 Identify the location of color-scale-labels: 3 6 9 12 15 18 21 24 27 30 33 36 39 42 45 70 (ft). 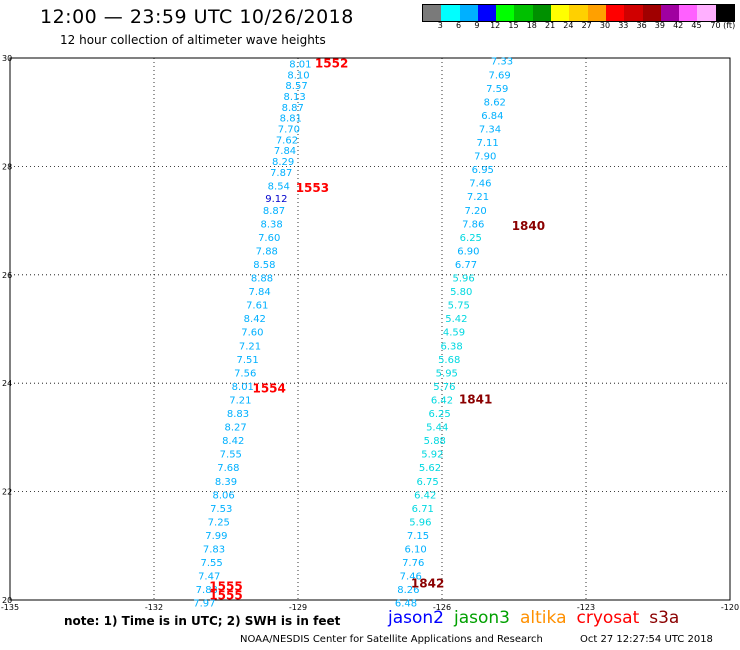
(578, 28).